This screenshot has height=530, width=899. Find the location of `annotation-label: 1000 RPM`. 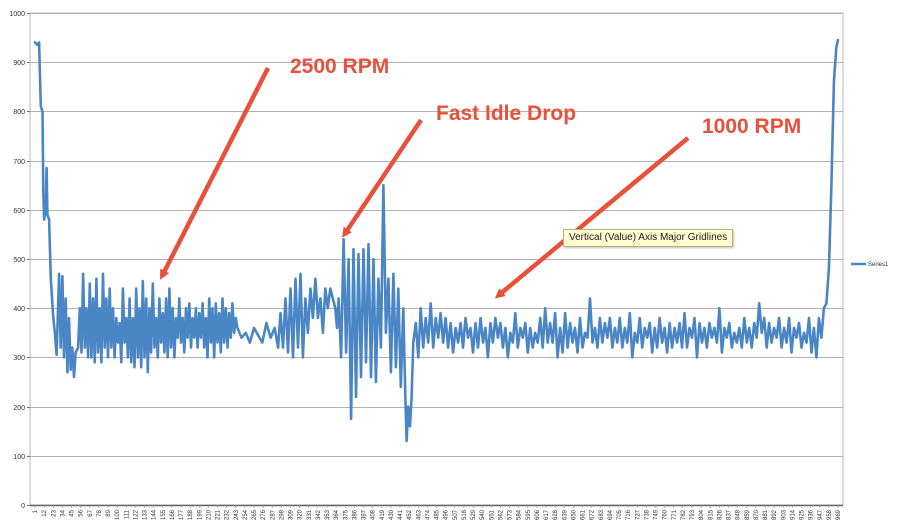

annotation-label: 1000 RPM is located at coordinates (751, 126).